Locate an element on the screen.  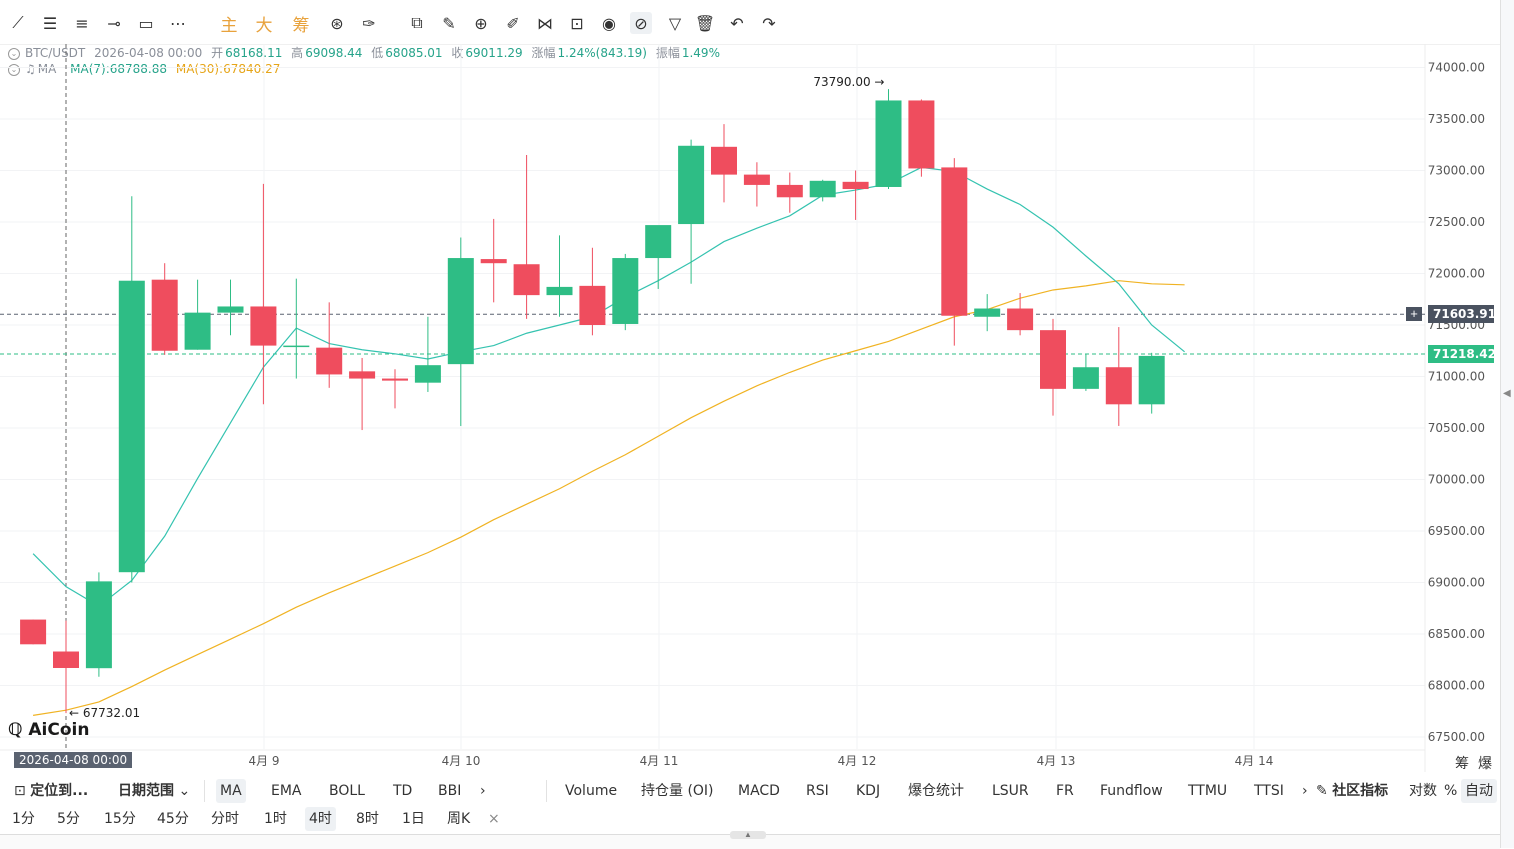
ray-tool-icon: ⊸ is located at coordinates (114, 23).